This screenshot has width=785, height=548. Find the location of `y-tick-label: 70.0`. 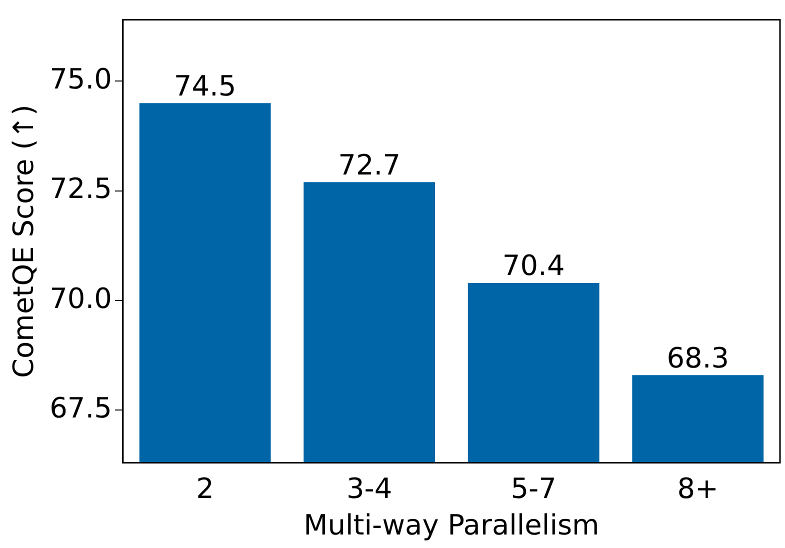

y-tick-label: 70.0 is located at coordinates (81, 298).